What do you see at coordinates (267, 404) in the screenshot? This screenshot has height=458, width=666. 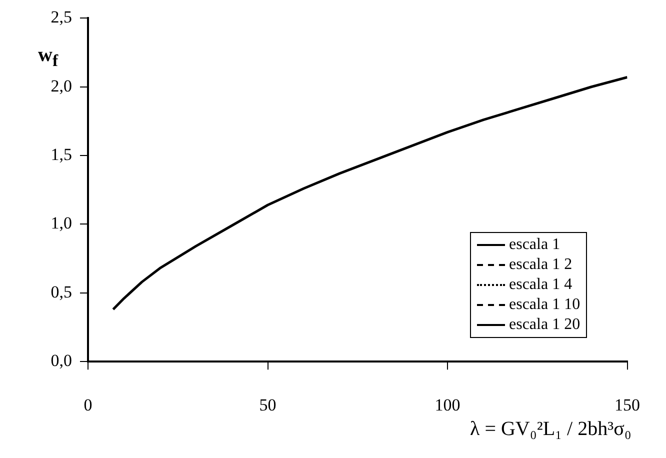 I see `x-tick-label: 50` at bounding box center [267, 404].